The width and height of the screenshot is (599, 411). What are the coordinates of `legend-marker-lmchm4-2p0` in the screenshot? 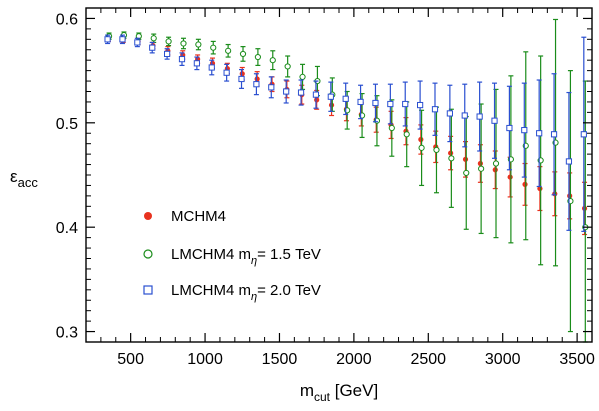 It's located at (148, 290).